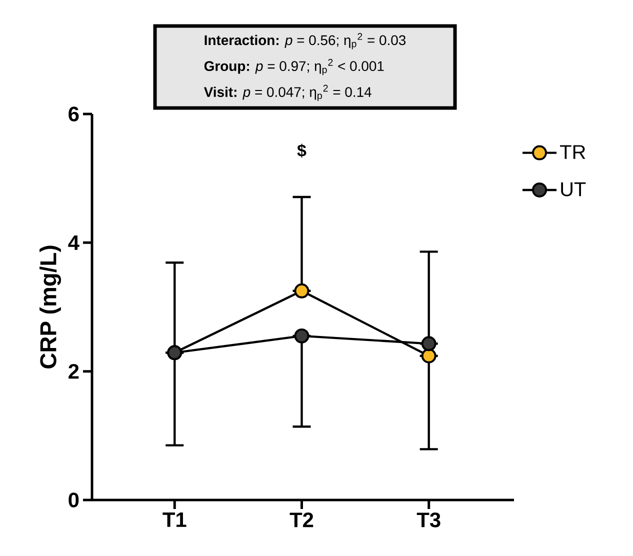 The width and height of the screenshot is (633, 556). What do you see at coordinates (73, 114) in the screenshot?
I see `y-tick-label: 6` at bounding box center [73, 114].